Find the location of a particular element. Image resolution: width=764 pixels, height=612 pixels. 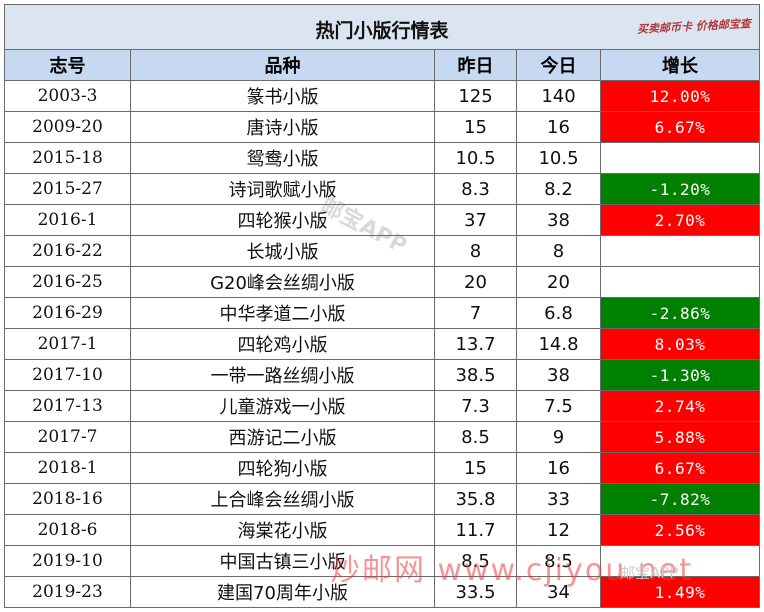

cell-name: 中华孝道二小版 is located at coordinates (282, 313).